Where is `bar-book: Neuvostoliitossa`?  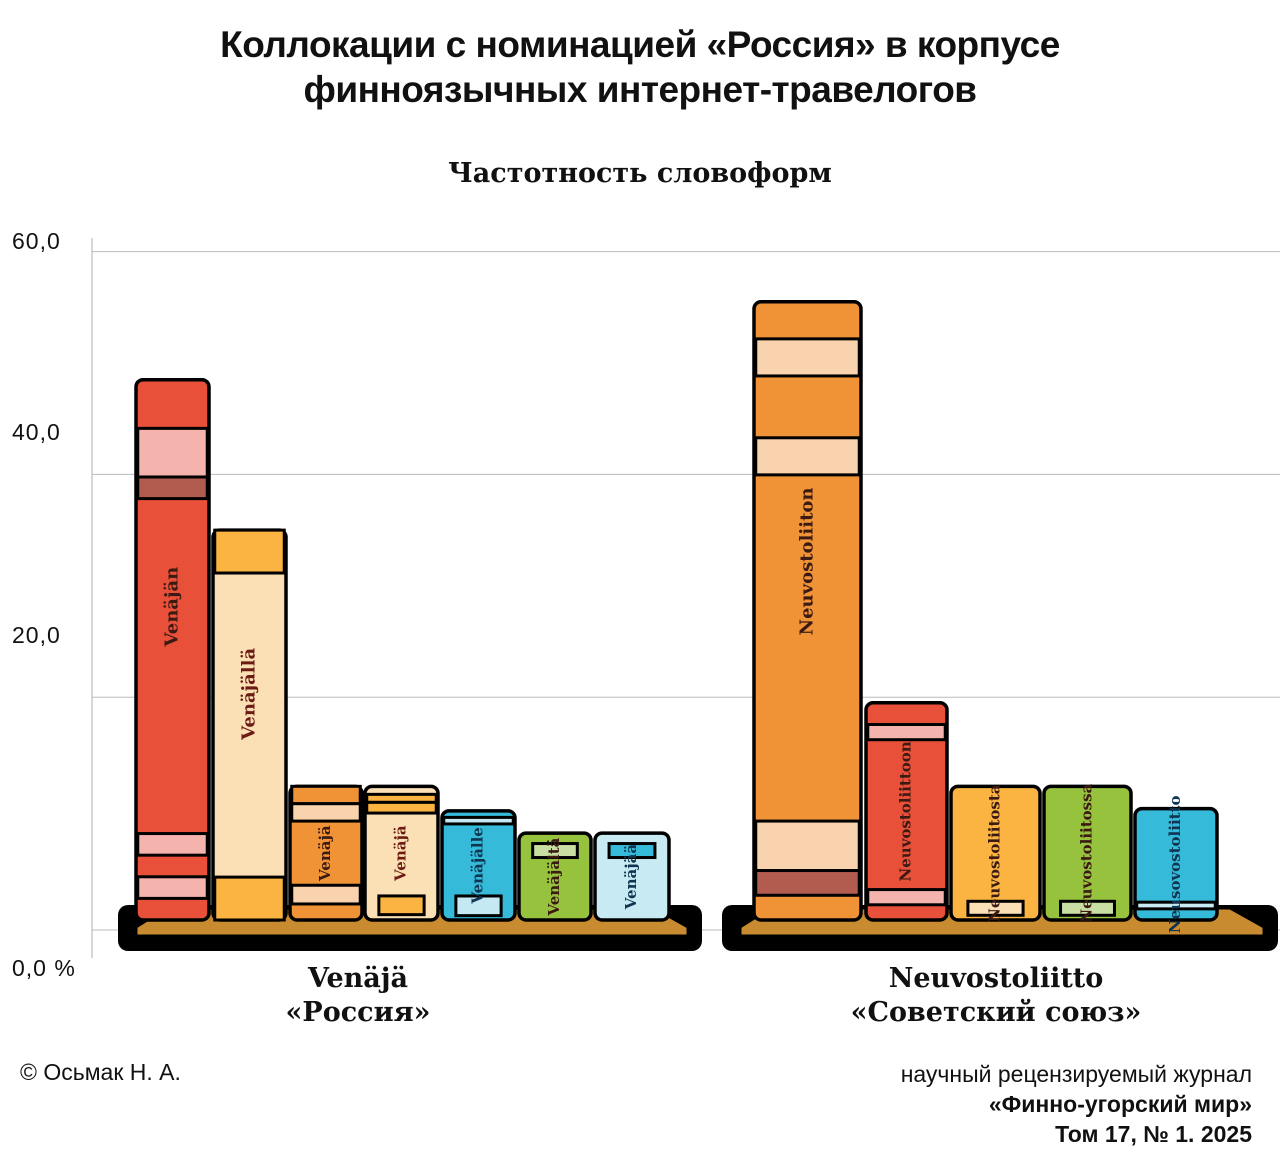 bar-book: Neuvostoliitossa is located at coordinates (1087, 853).